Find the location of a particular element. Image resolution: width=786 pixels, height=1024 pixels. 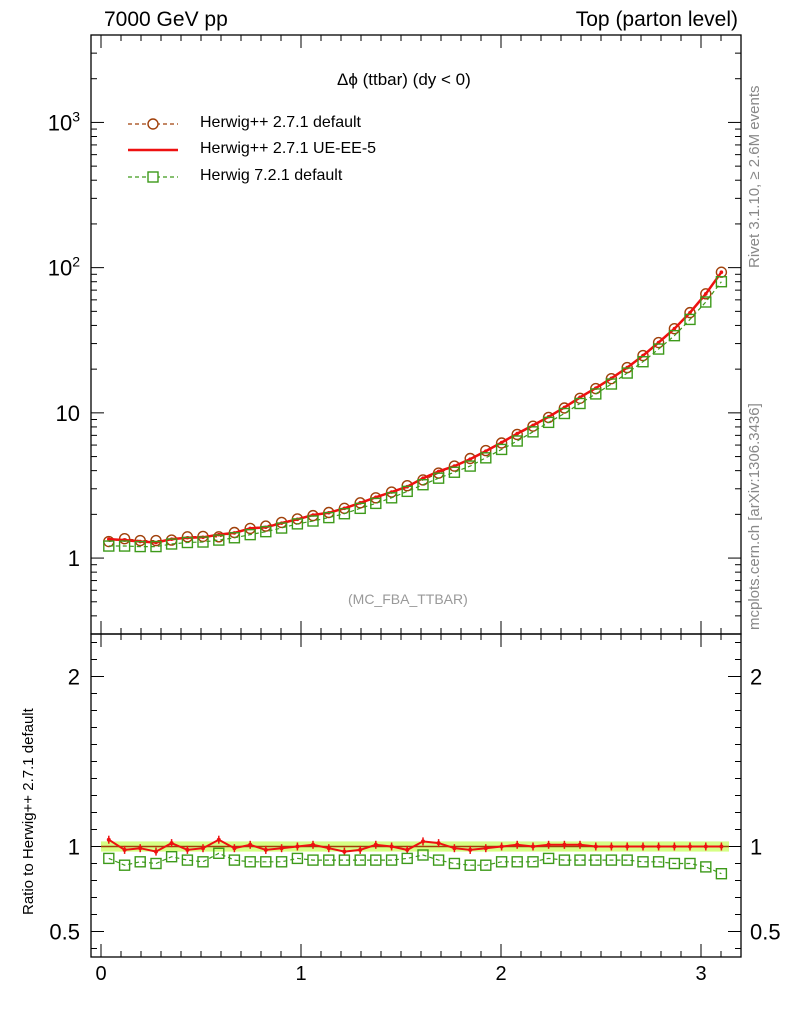

ratio-y-tick-label-right: 0.5 is located at coordinates (765, 932).